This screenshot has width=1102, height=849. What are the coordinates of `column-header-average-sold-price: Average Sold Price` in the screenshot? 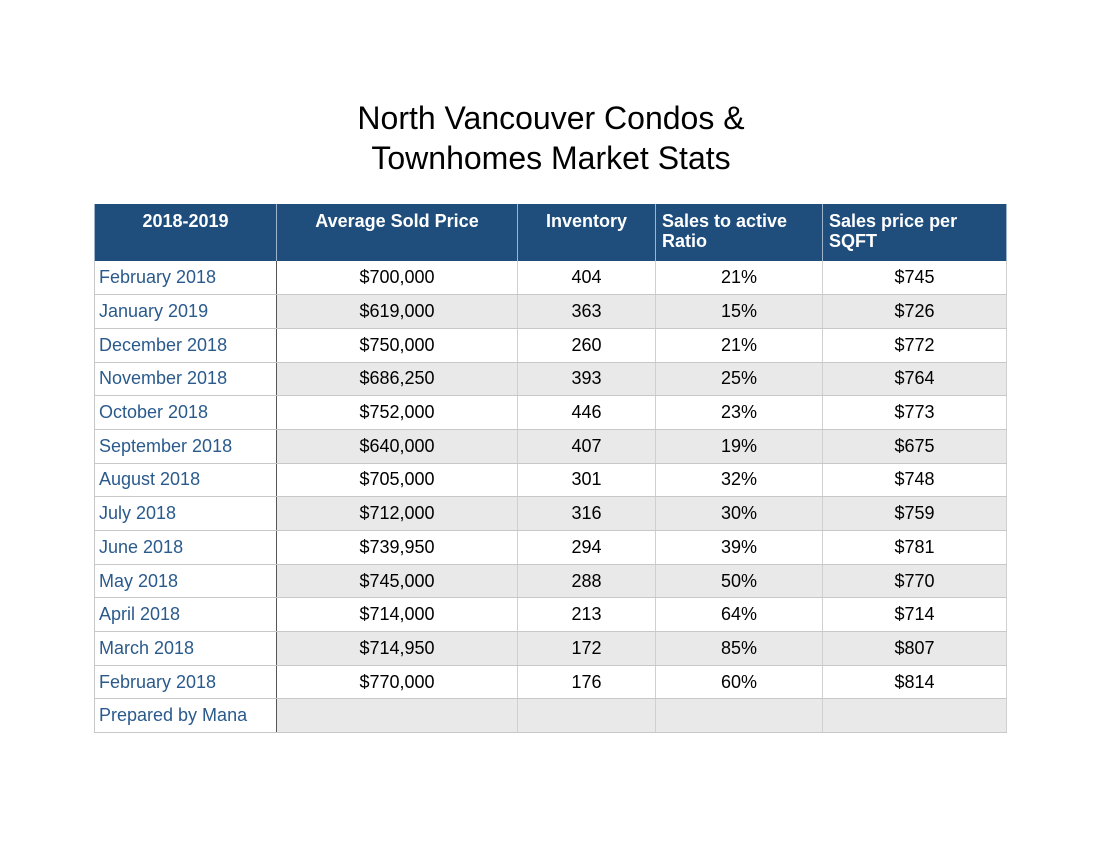 It's located at (397, 232).